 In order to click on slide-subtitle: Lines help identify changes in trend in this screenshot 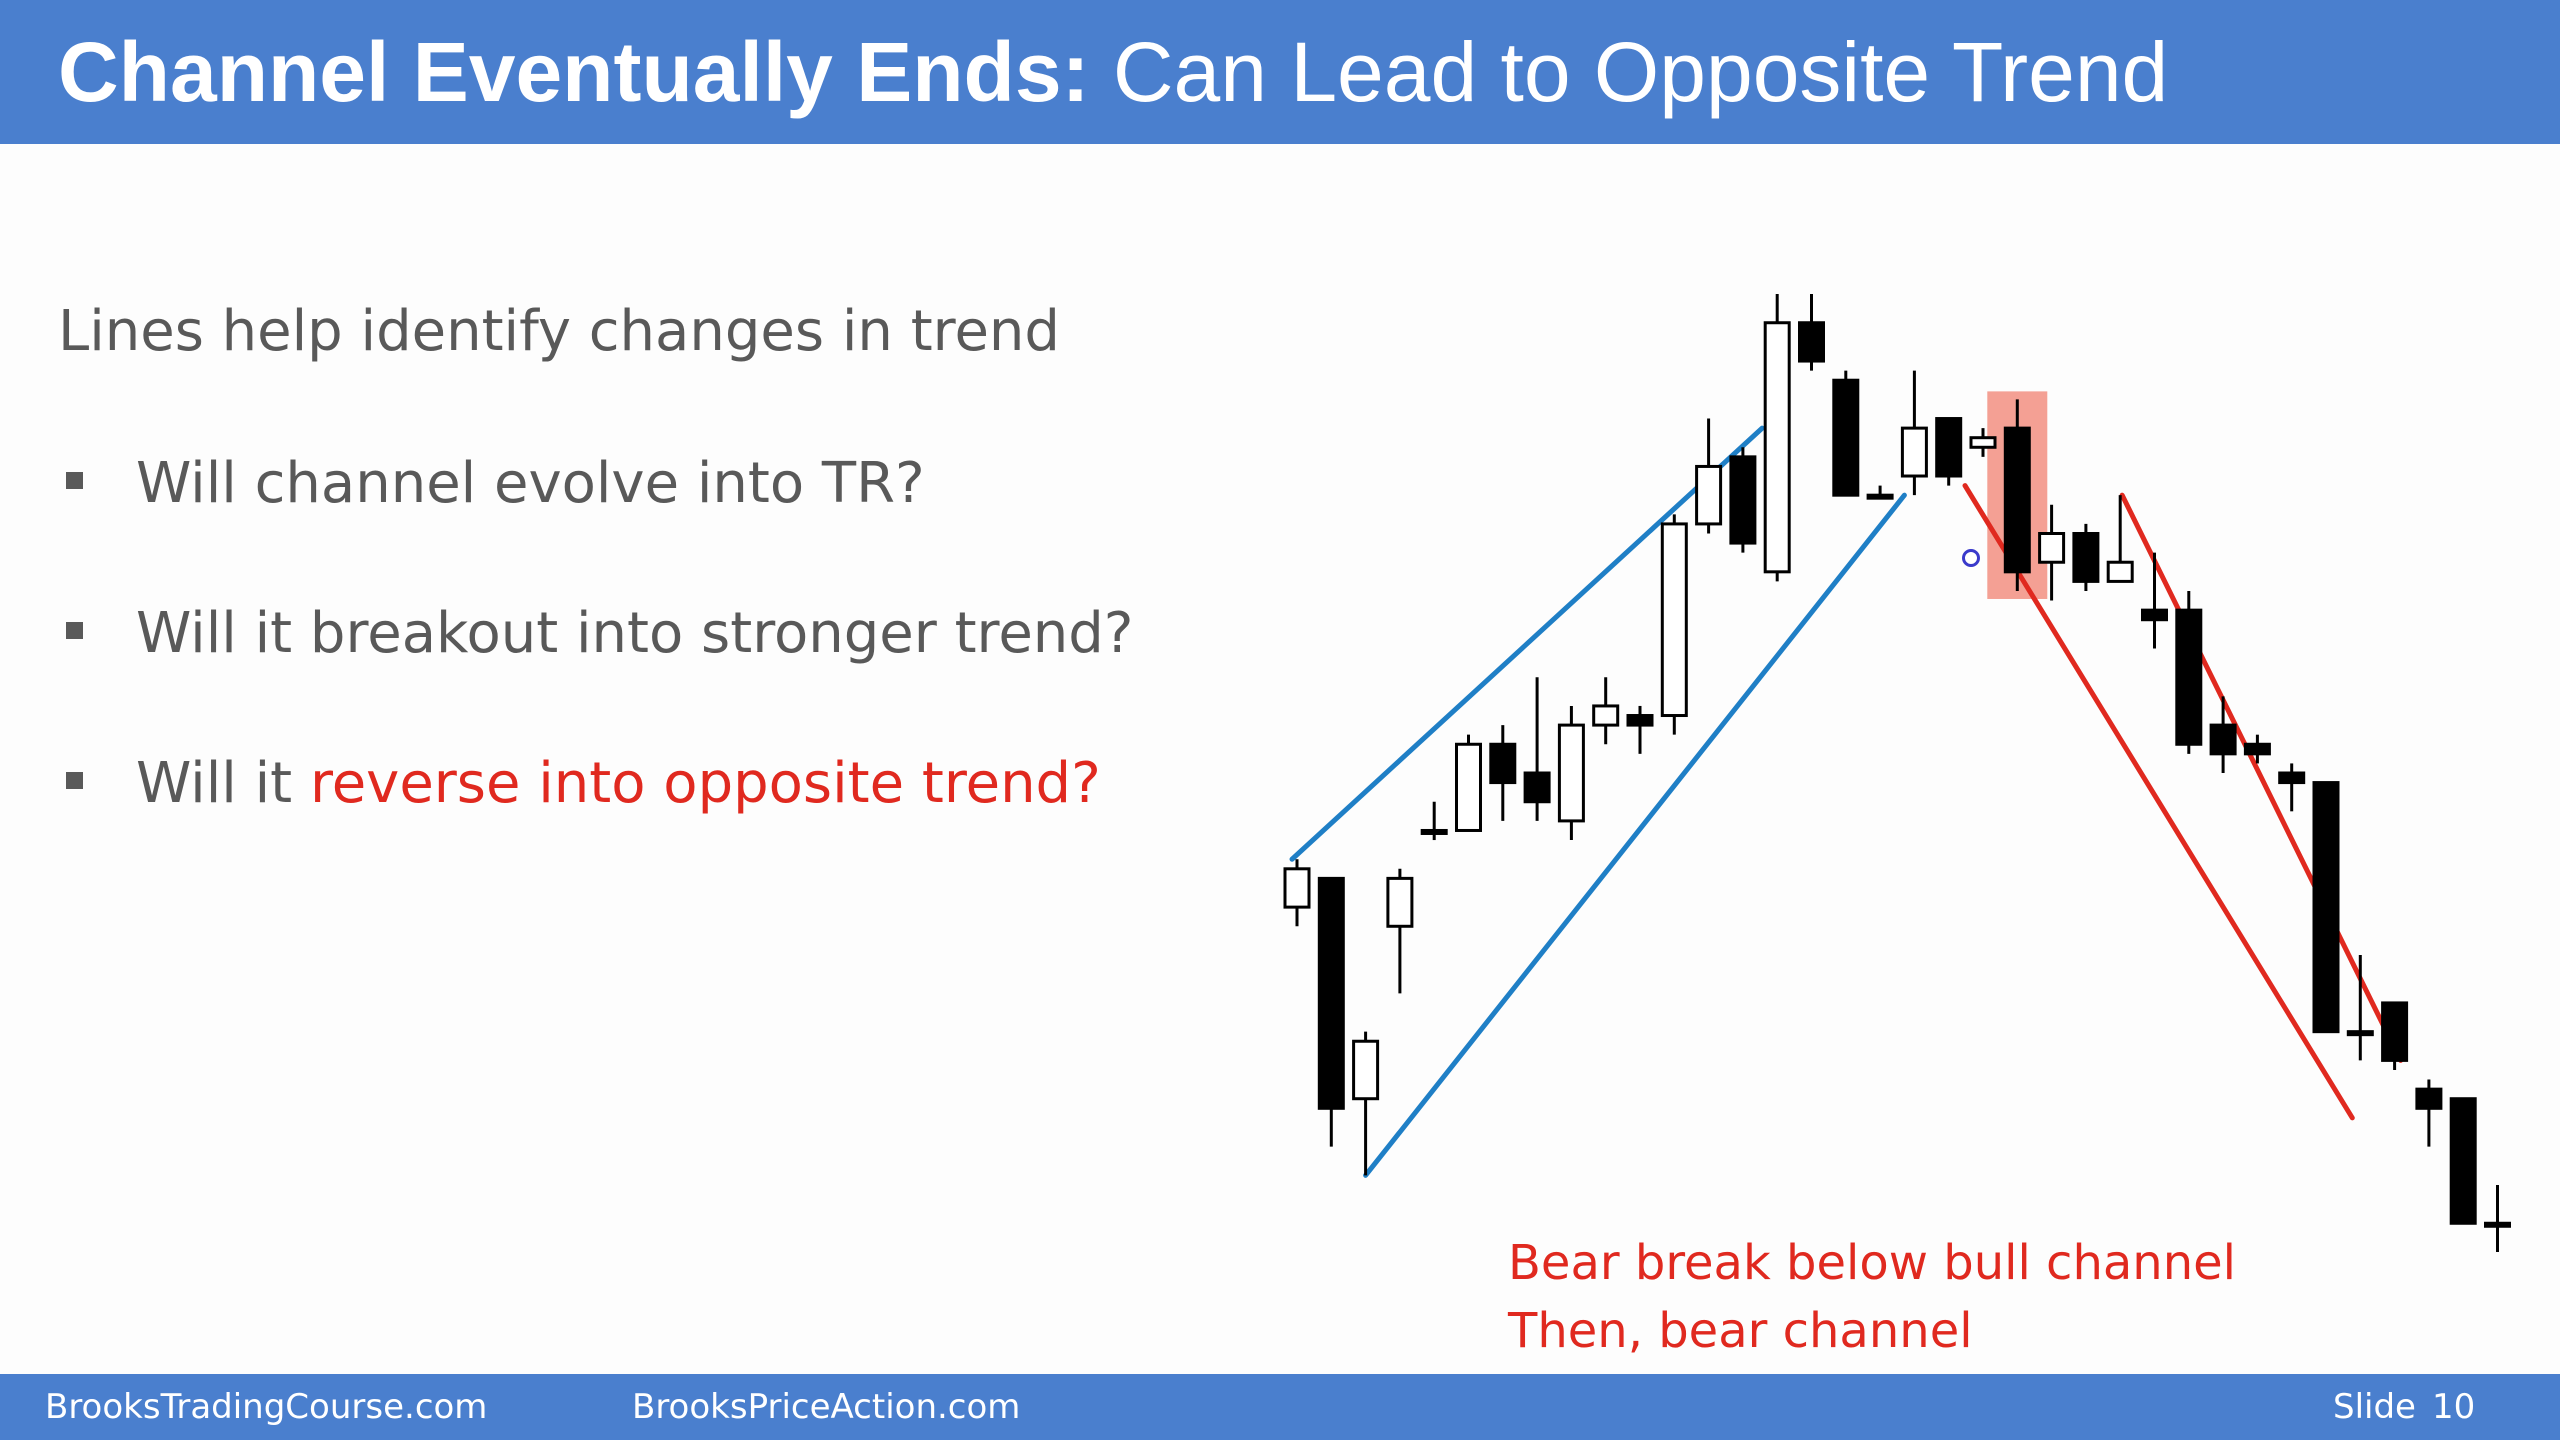, I will do `click(559, 331)`.